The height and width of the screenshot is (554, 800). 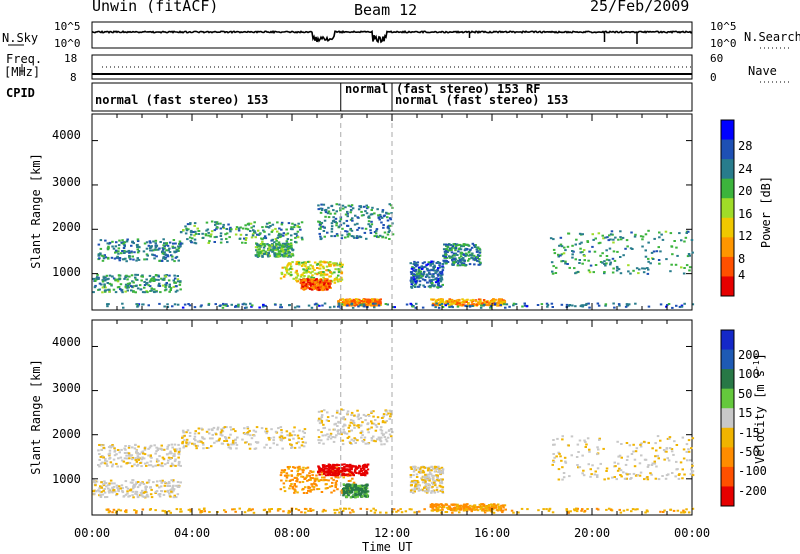 What do you see at coordinates (92, 533) in the screenshot?
I see `xtick-0: 00:00` at bounding box center [92, 533].